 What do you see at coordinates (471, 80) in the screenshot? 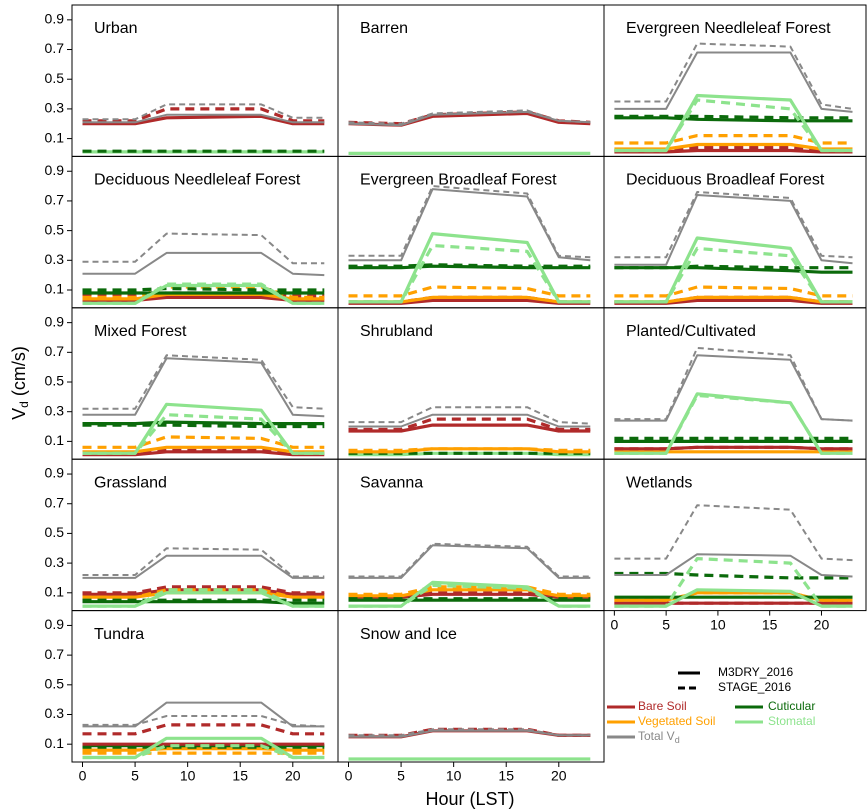
I see `panel: Barren` at bounding box center [471, 80].